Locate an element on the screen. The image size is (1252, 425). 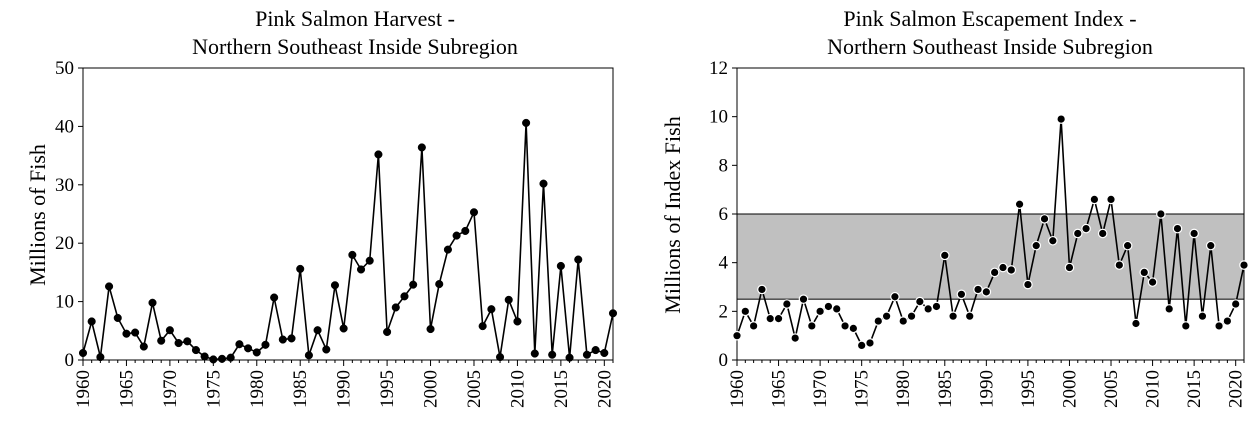
x-tick-label: 2005 is located at coordinates (474, 389).